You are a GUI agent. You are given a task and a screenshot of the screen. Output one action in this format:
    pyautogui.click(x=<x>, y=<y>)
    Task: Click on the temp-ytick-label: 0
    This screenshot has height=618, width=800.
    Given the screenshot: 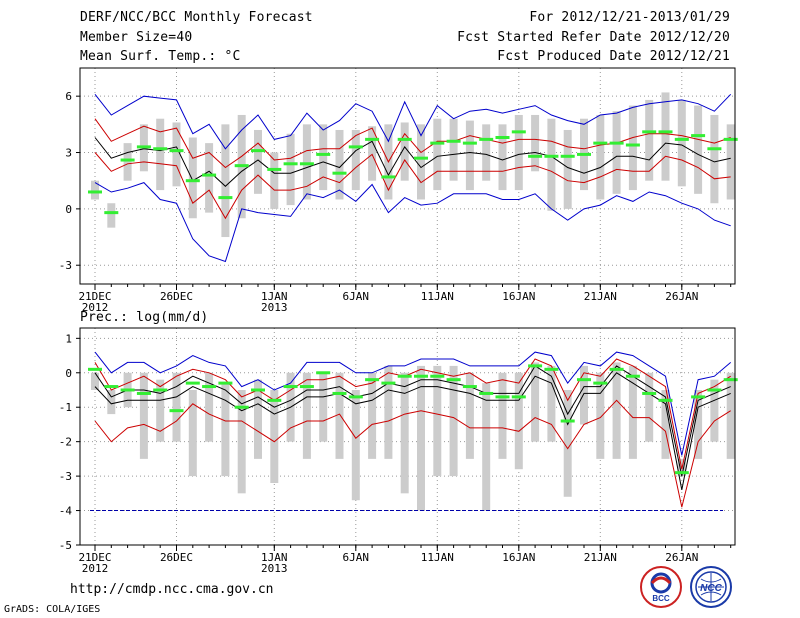 What is the action you would take?
    pyautogui.click(x=68, y=209)
    